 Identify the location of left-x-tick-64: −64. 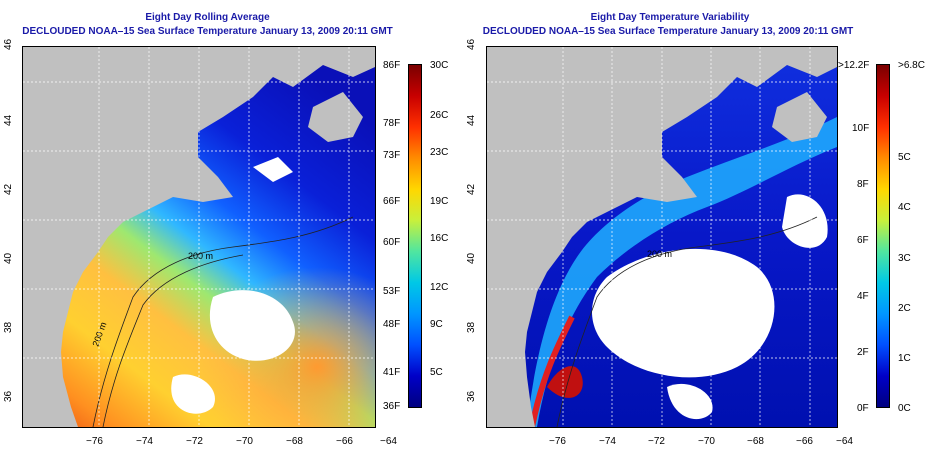
(388, 441).